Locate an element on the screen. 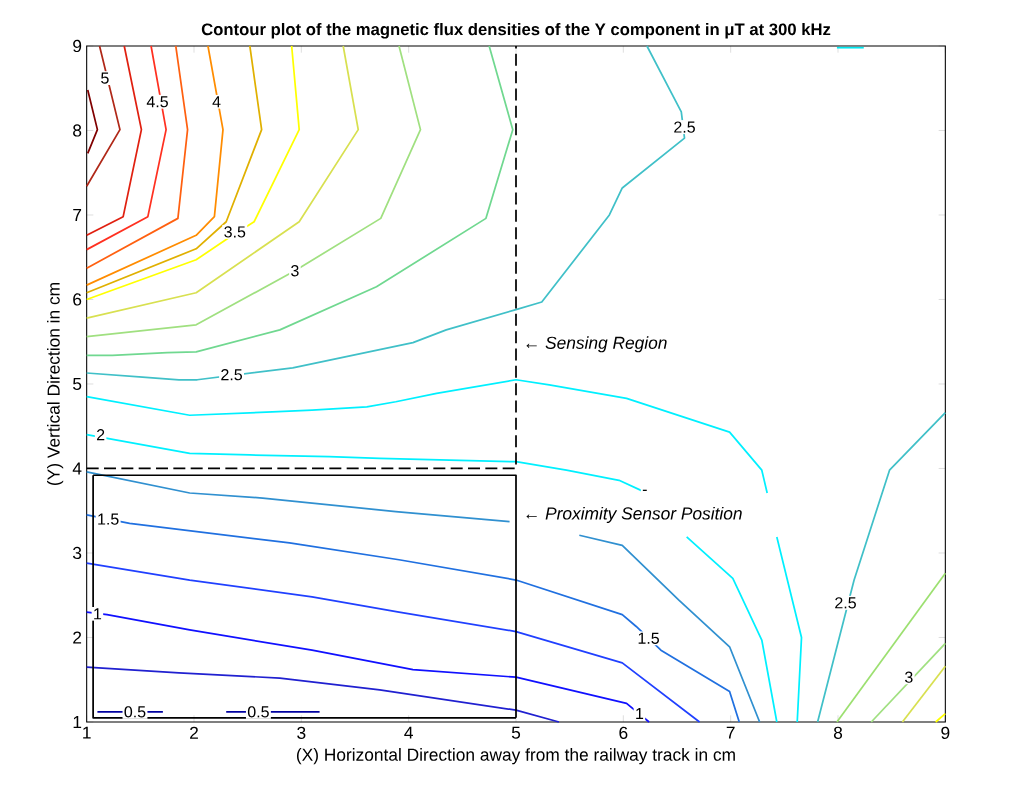  x-tick-label: 8 is located at coordinates (838, 732).